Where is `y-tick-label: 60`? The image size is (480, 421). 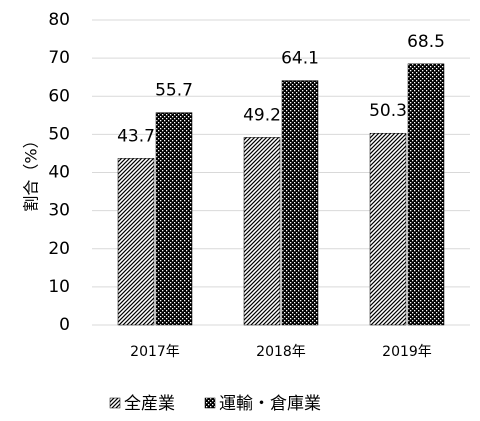
y-tick-label: 60 is located at coordinates (59, 96).